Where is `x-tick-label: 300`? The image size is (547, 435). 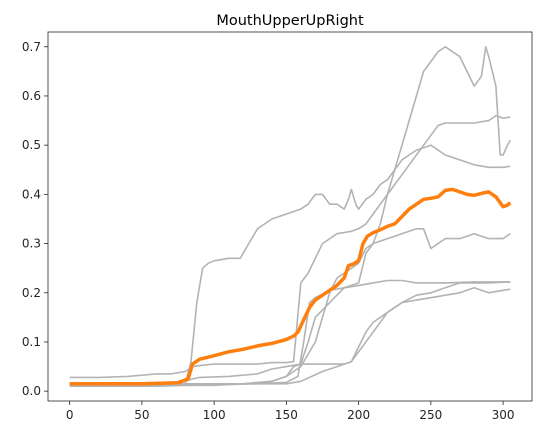 x-tick-label: 300 is located at coordinates (503, 415).